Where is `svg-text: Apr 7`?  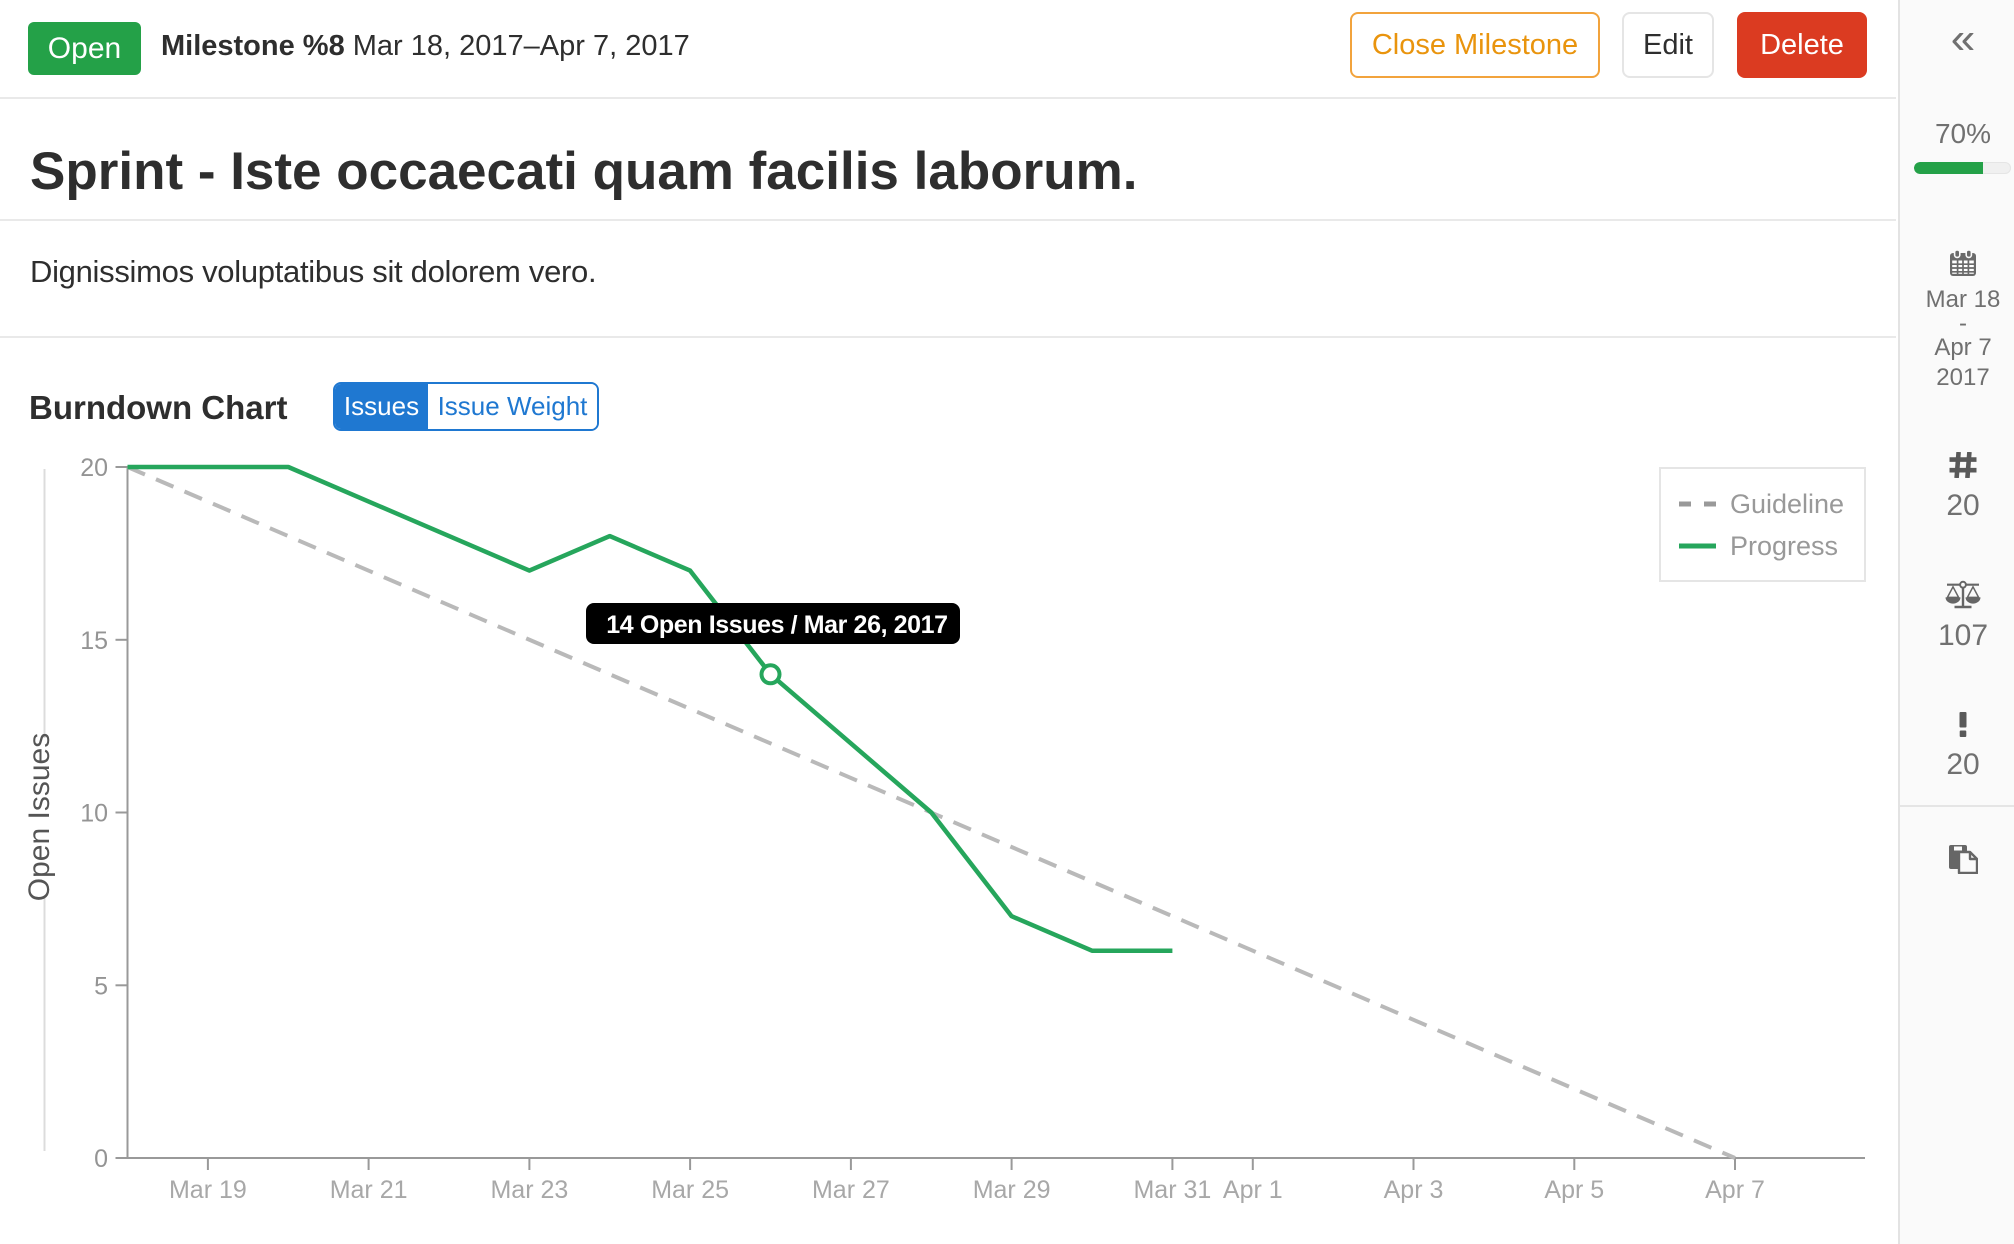 svg-text: Apr 7 is located at coordinates (1735, 1190).